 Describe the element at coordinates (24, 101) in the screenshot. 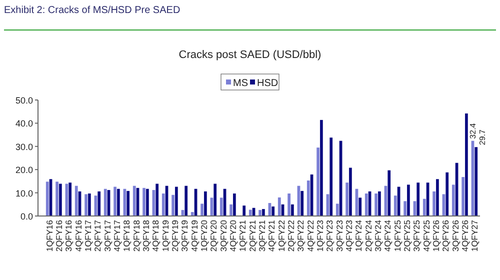

I see `y-tick-label: 50.0` at that location.